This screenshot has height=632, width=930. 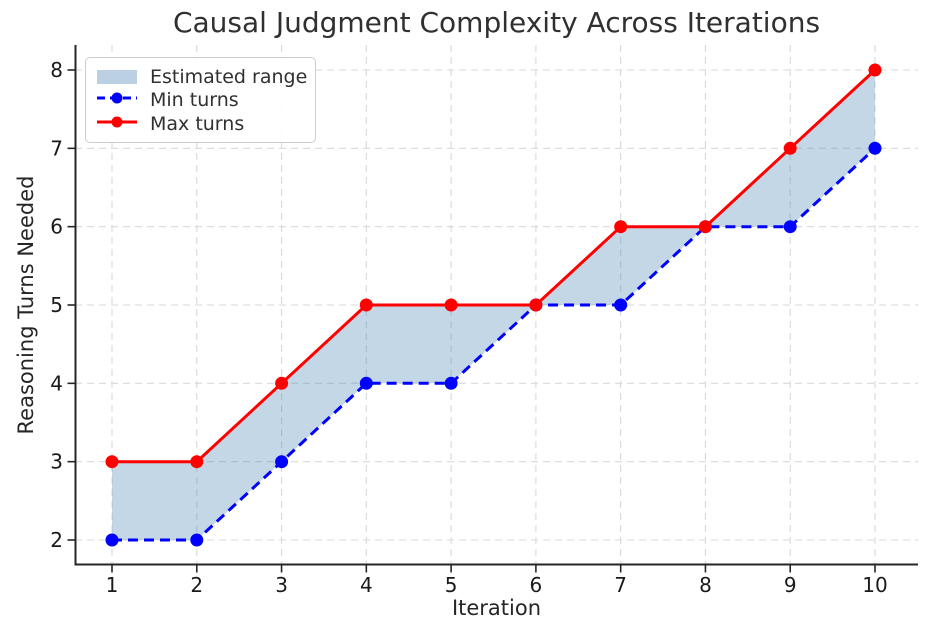 I want to click on x-tick-labels: 1 2 3 4 5 6 7 8 9 10, so click(x=497, y=585).